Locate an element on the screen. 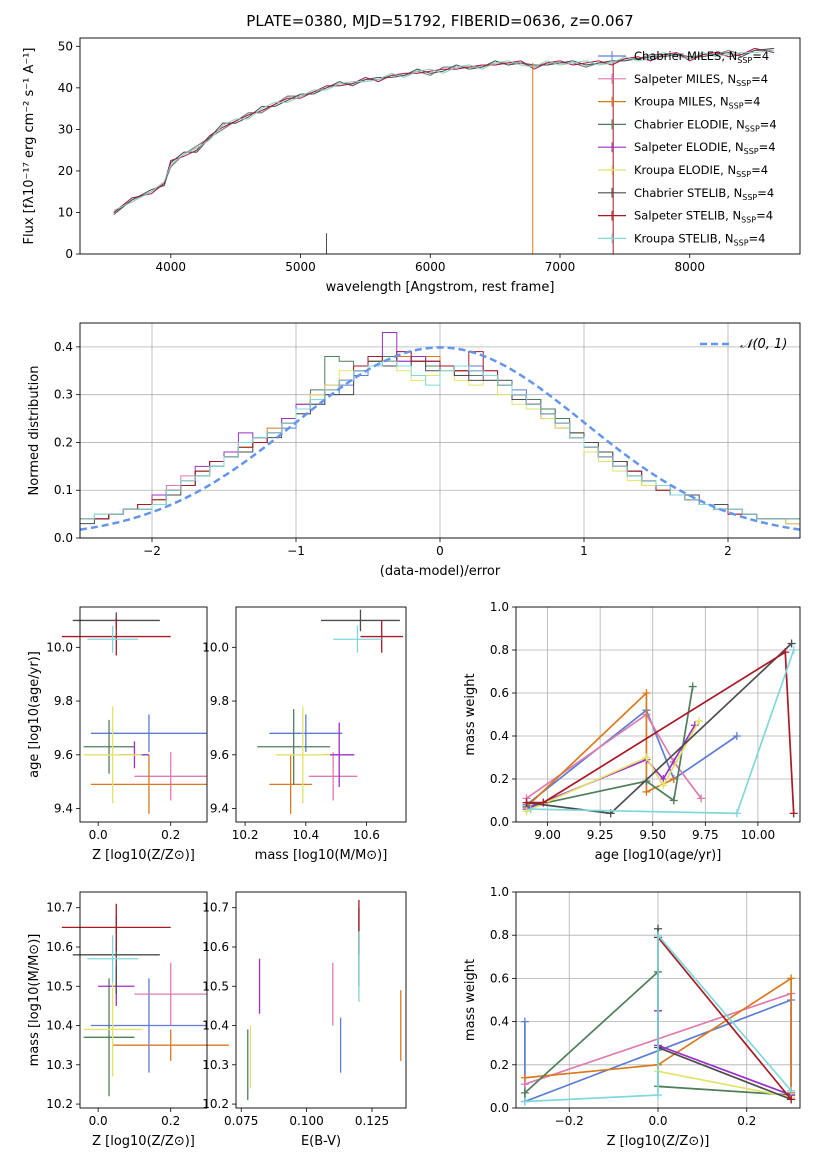 This screenshot has width=819, height=1170. x-tick-label: 9.50 is located at coordinates (652, 835).